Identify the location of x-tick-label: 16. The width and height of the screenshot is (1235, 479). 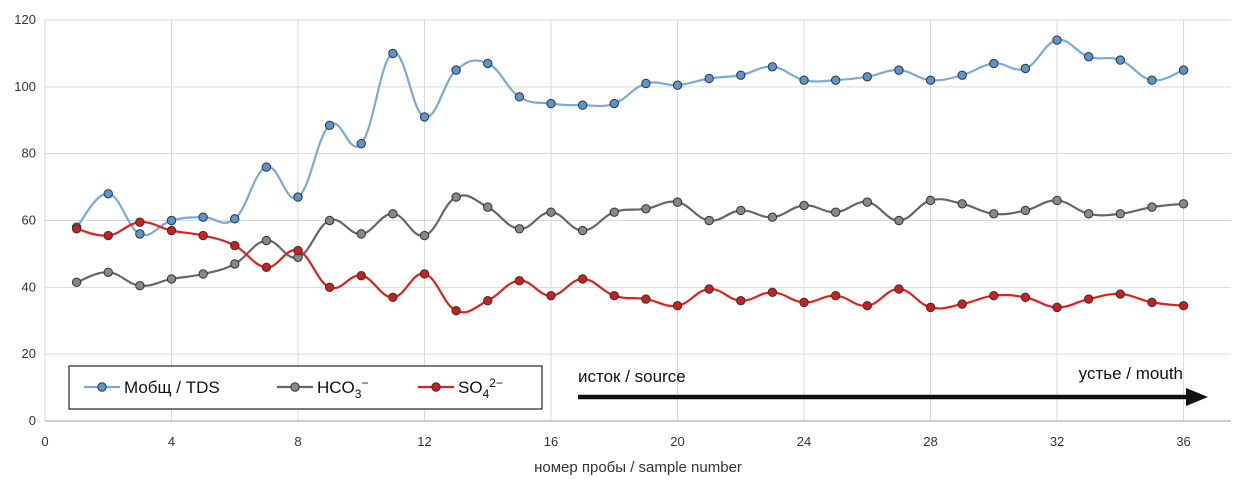
(551, 441).